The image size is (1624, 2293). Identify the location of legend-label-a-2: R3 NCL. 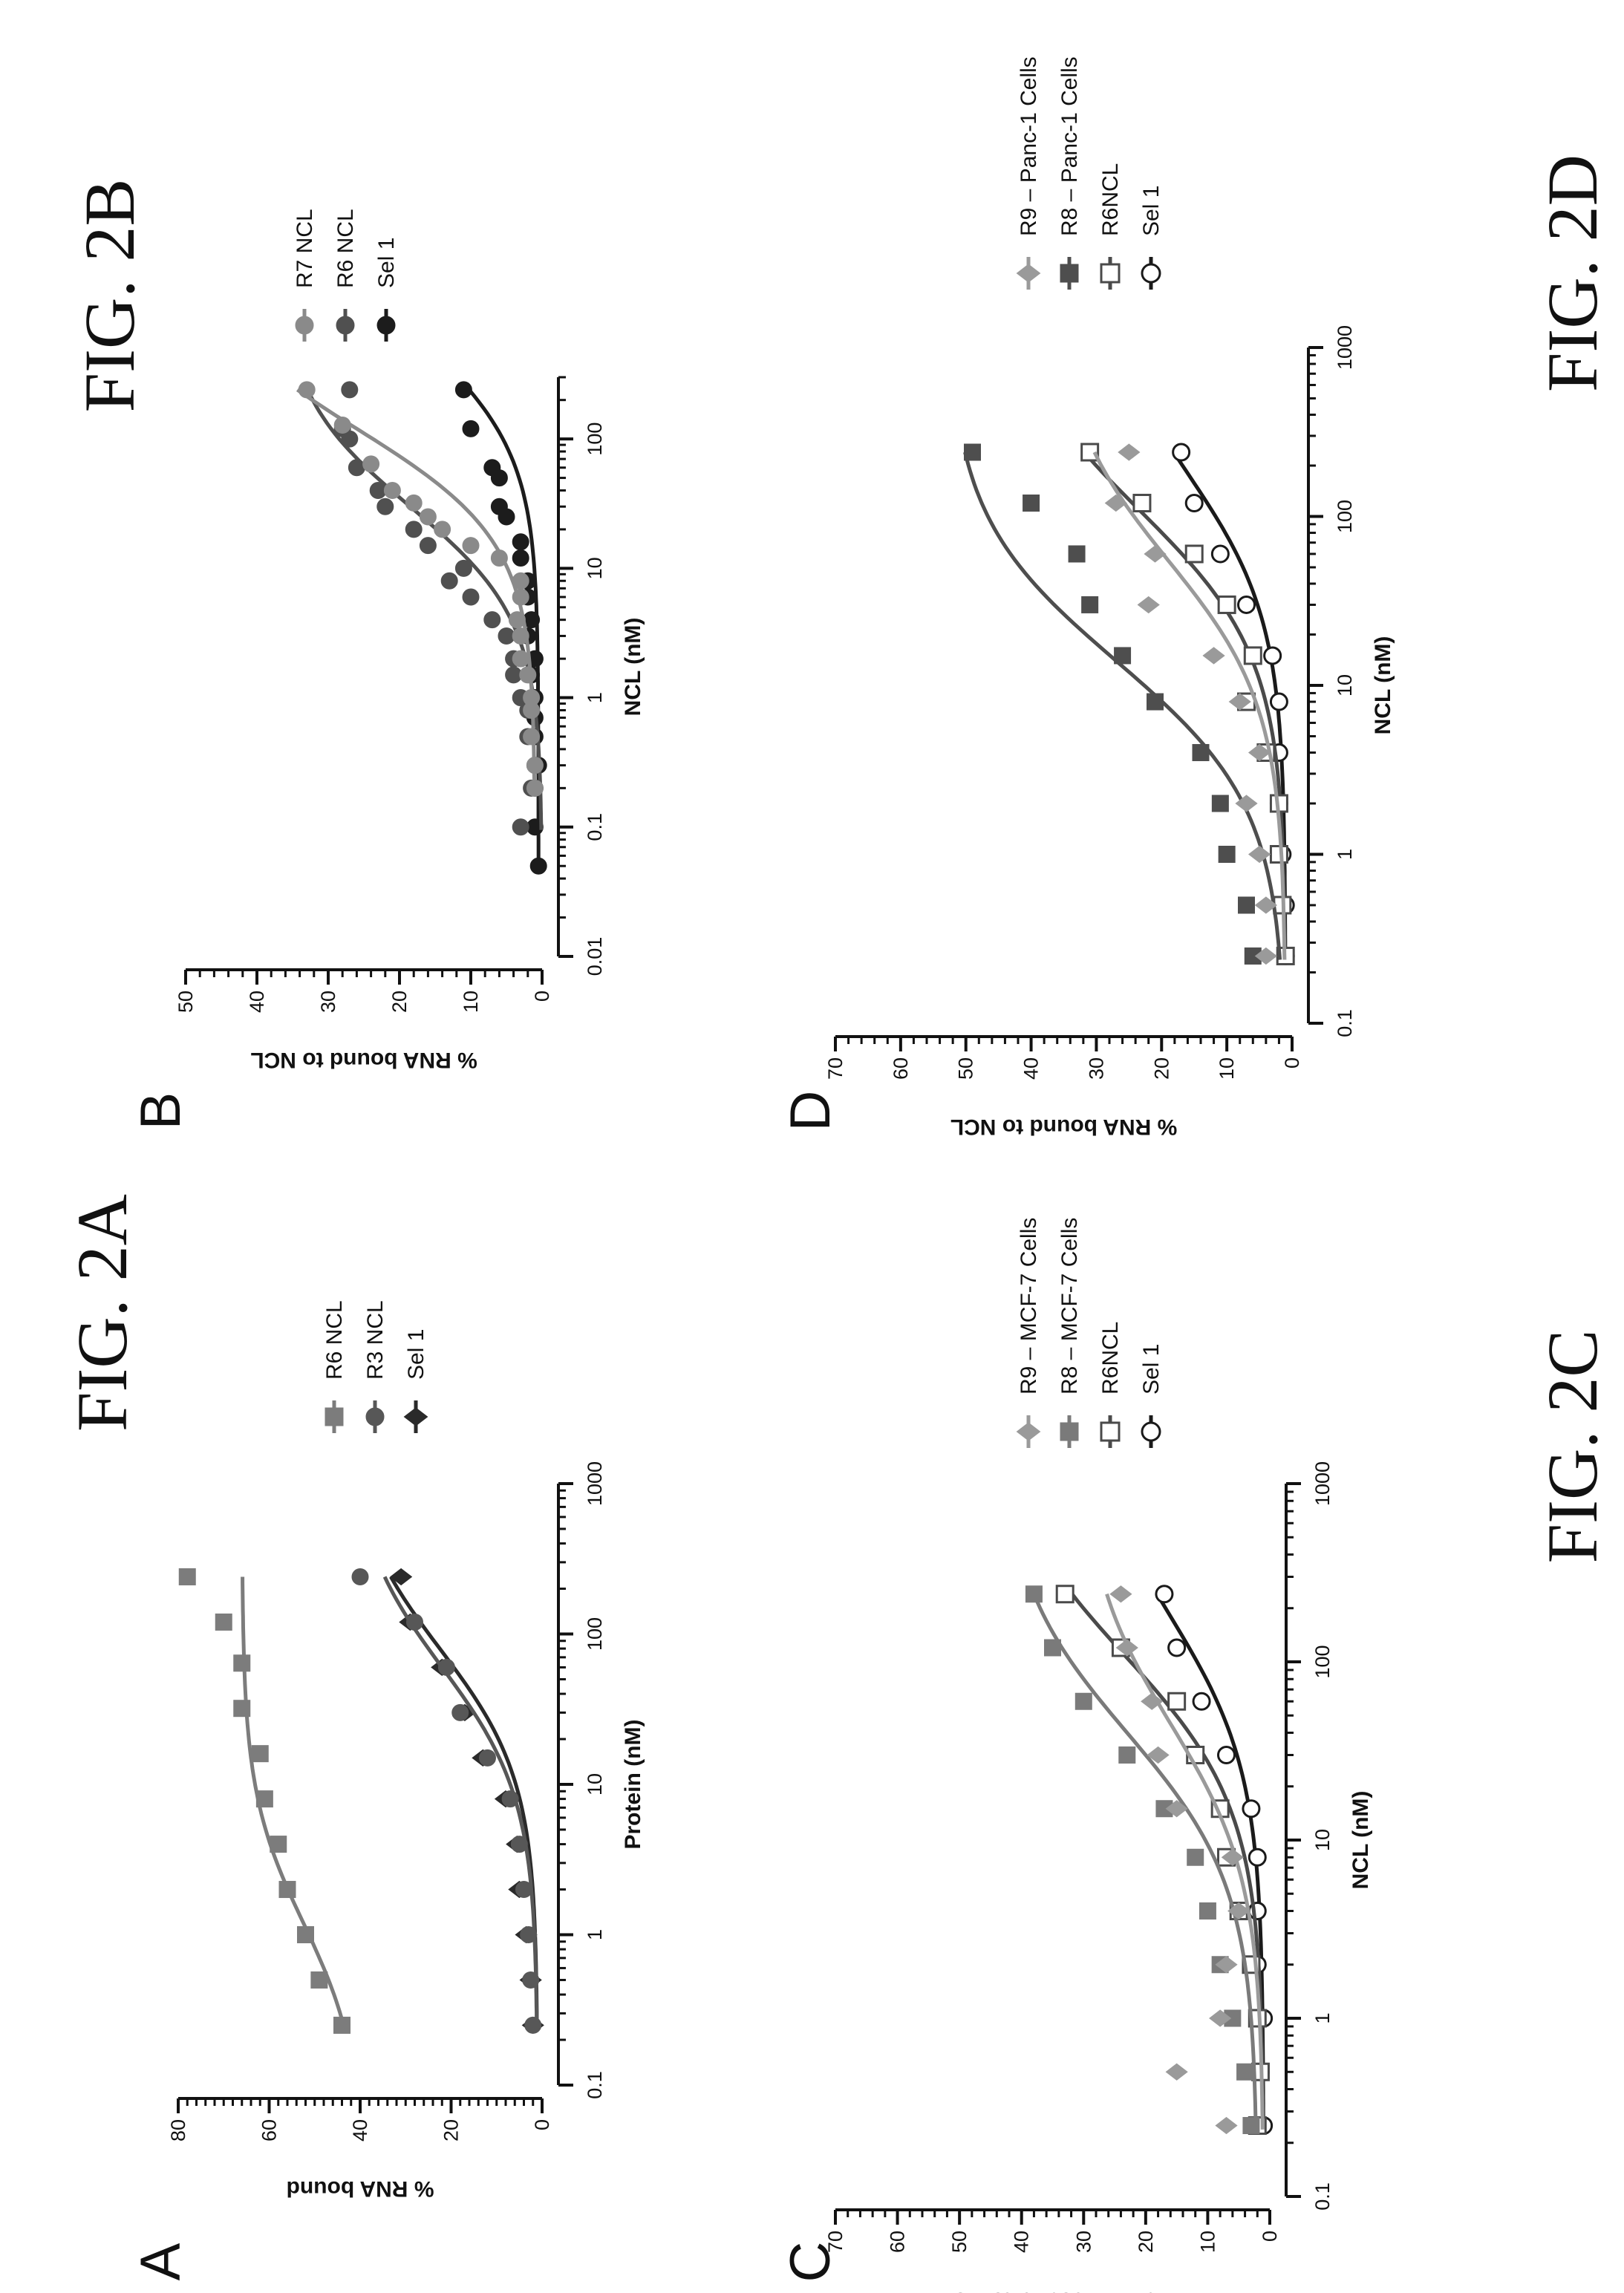
(376, 1340).